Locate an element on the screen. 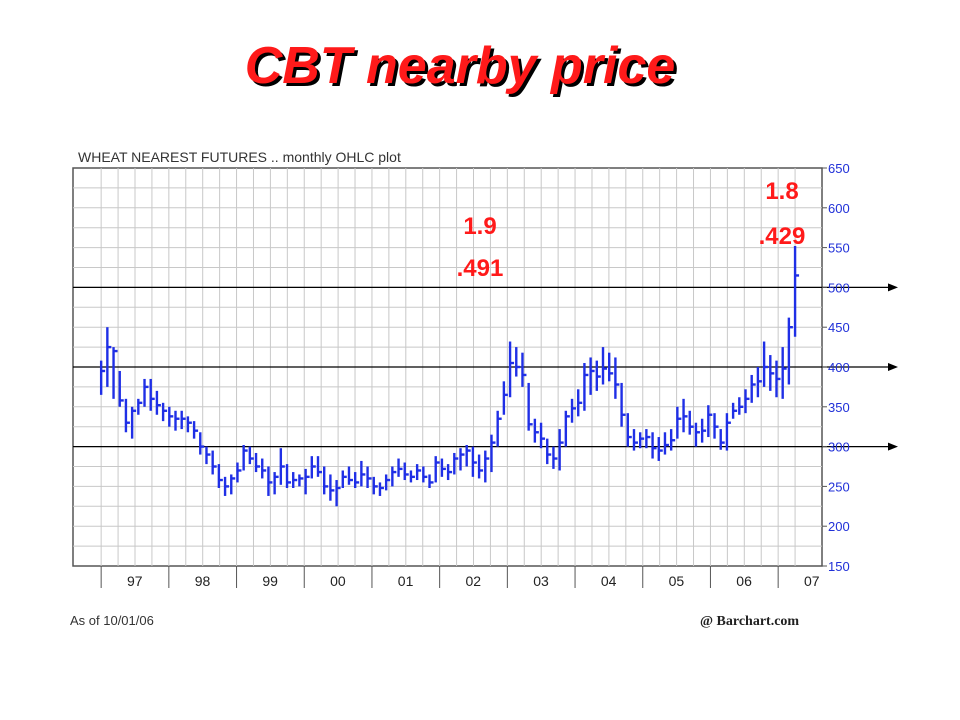 This screenshot has width=960, height=720. x-tick-label: 00 is located at coordinates (338, 581).